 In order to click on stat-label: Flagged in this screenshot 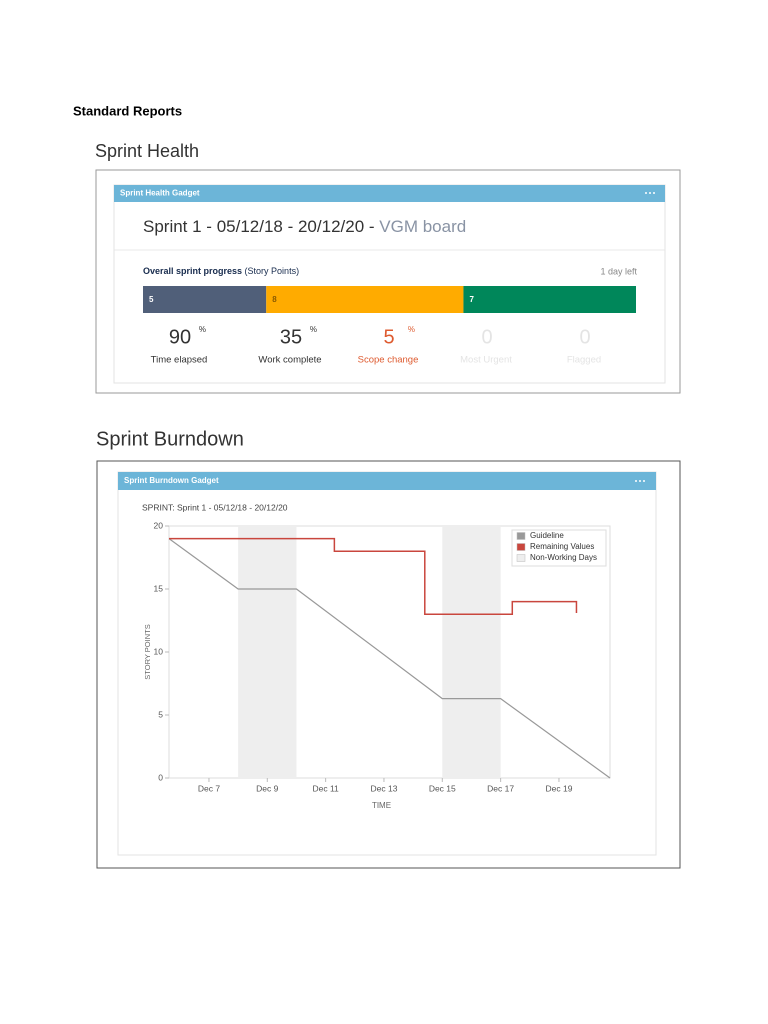, I will do `click(584, 360)`.